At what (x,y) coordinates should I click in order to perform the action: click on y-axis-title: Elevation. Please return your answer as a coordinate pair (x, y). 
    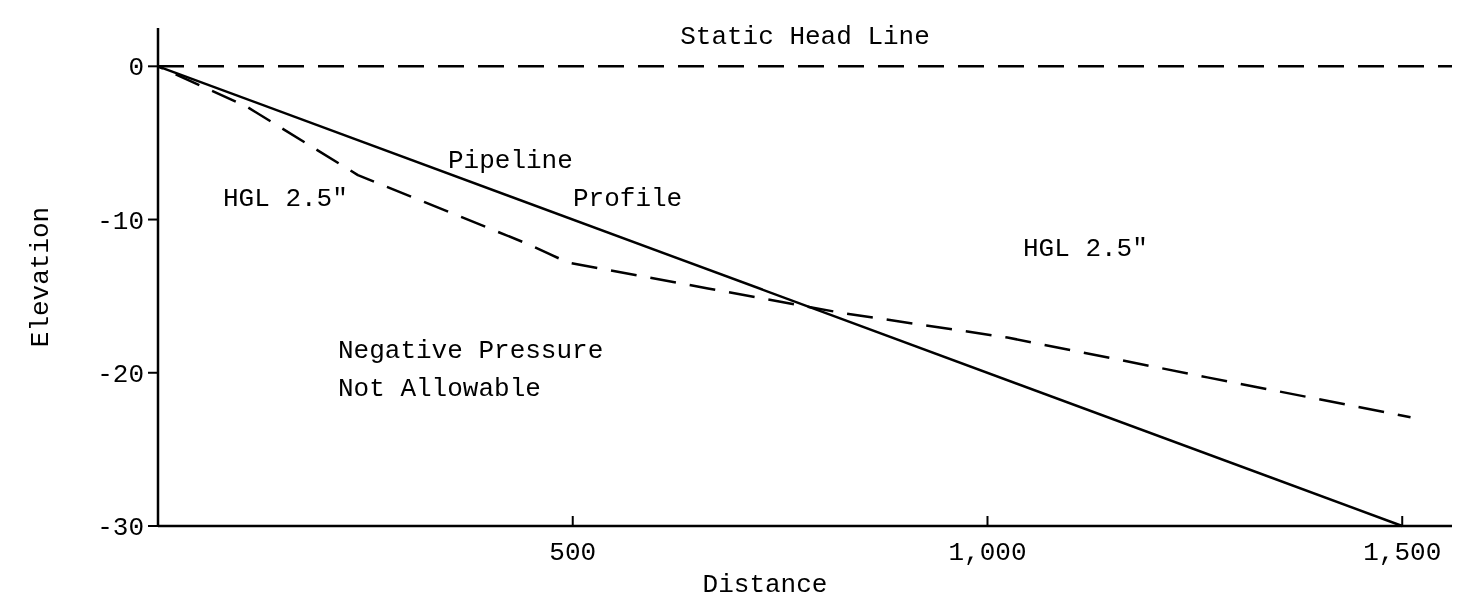
    Looking at the image, I should click on (41, 277).